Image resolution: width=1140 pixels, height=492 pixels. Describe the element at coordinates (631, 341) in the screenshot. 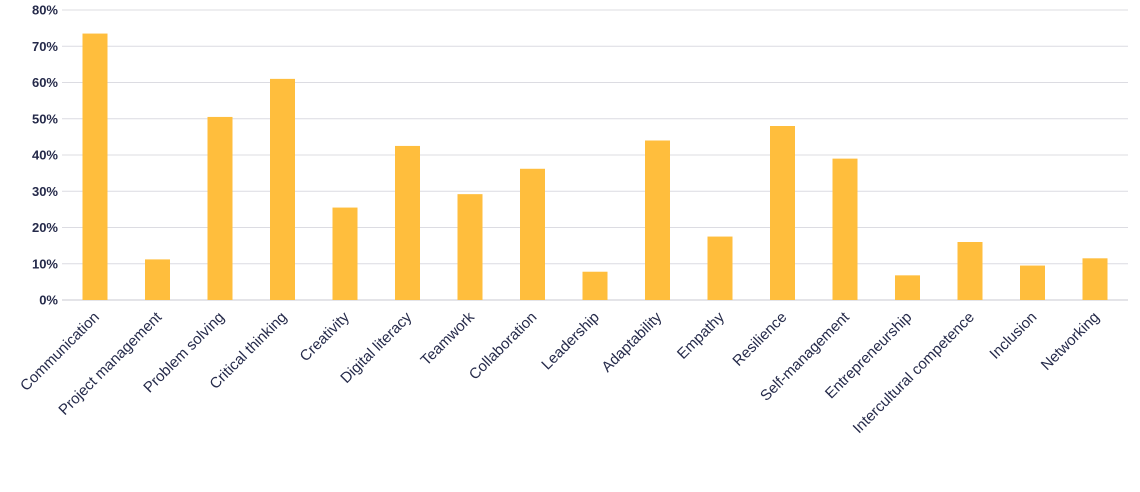

I see `x-tick-label: Adaptability` at that location.